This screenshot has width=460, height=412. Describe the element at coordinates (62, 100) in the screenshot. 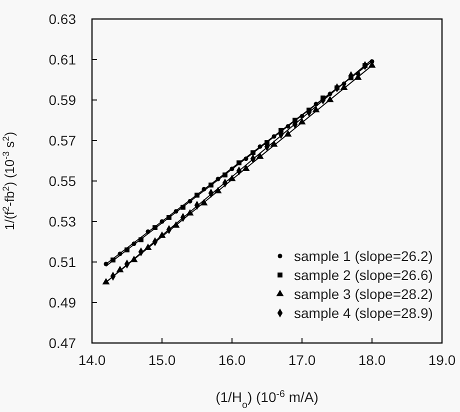

I see `y-tick-label: 0.59` at that location.